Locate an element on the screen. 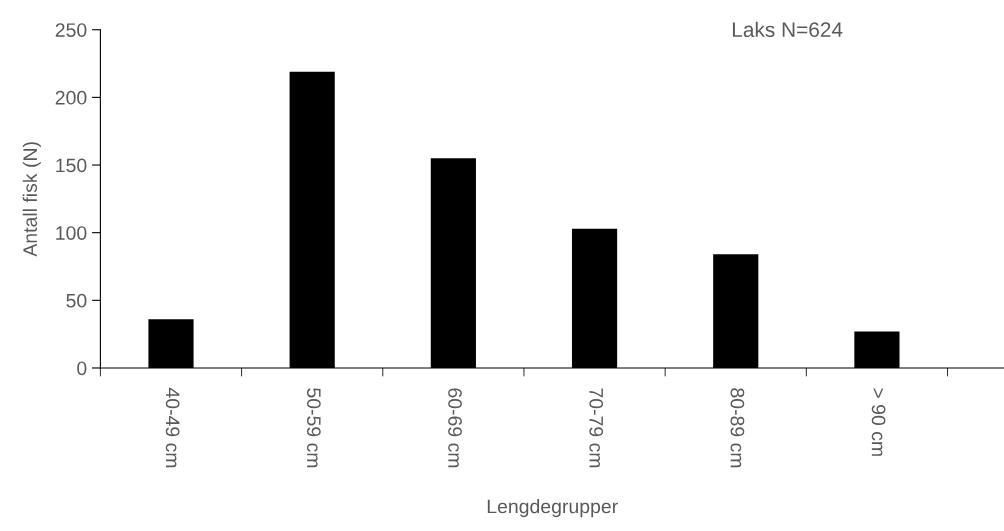 The width and height of the screenshot is (1004, 531). x-tick-label: 40-49 cm is located at coordinates (172, 427).